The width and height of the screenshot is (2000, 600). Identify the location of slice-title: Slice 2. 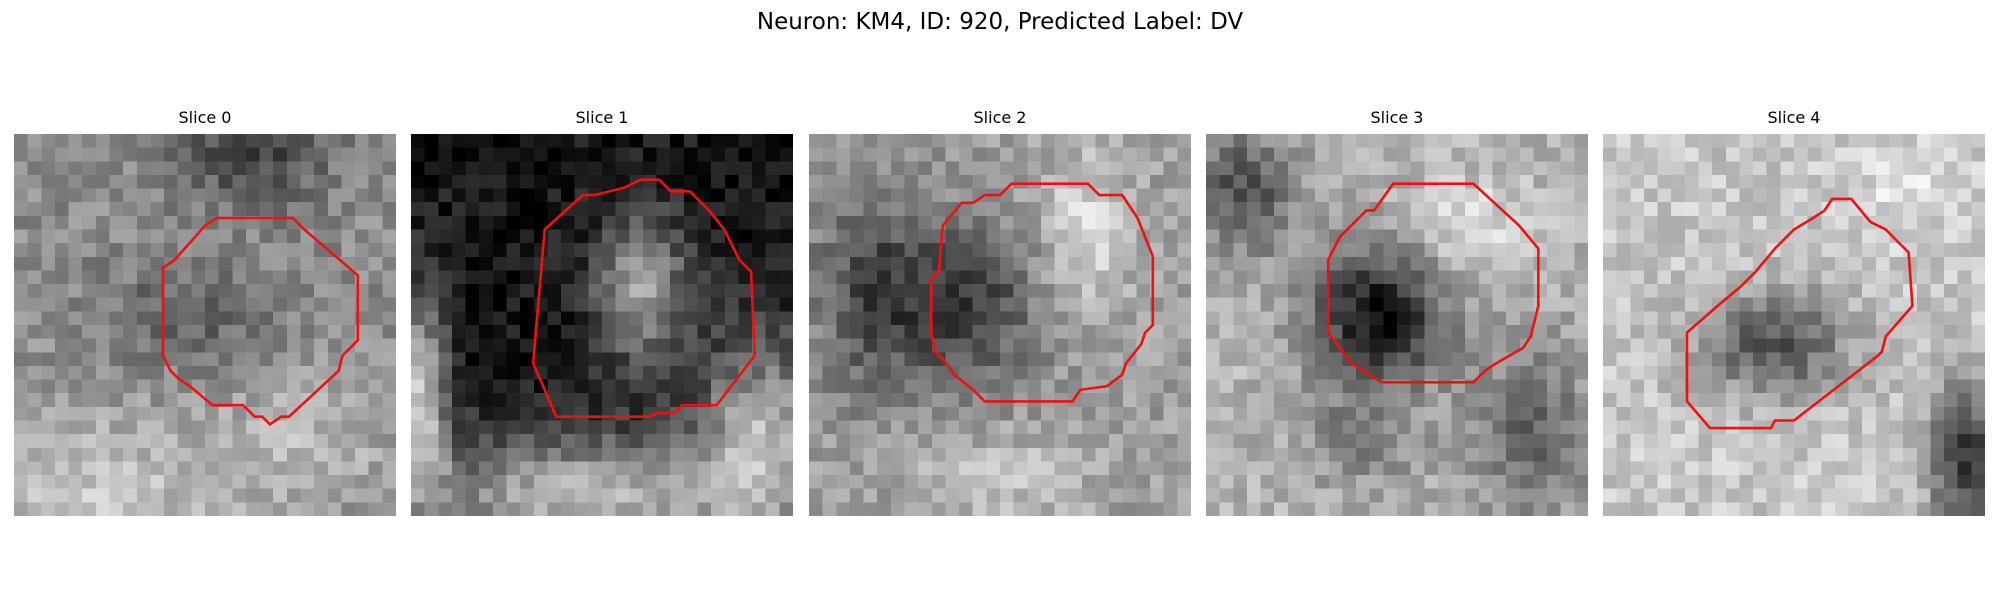
(1000, 118).